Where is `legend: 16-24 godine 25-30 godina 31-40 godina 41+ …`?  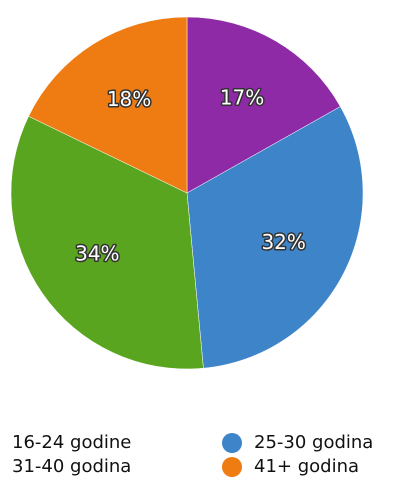
legend: 16-24 godine 25-30 godina 31-40 godina 41+ … is located at coordinates (192, 454).